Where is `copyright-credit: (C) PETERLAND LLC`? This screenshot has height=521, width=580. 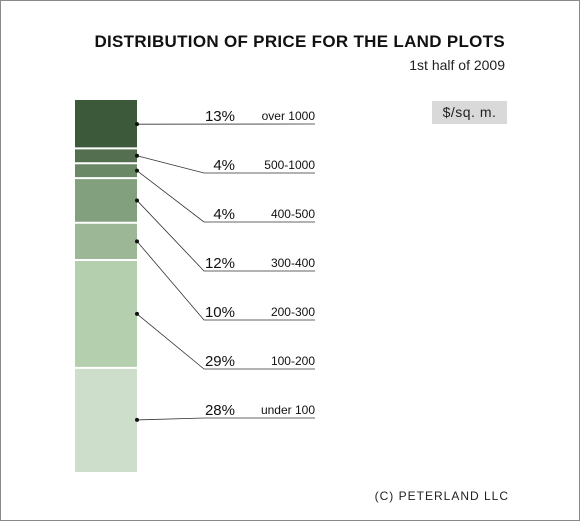
copyright-credit: (C) PETERLAND LLC is located at coordinates (441, 496).